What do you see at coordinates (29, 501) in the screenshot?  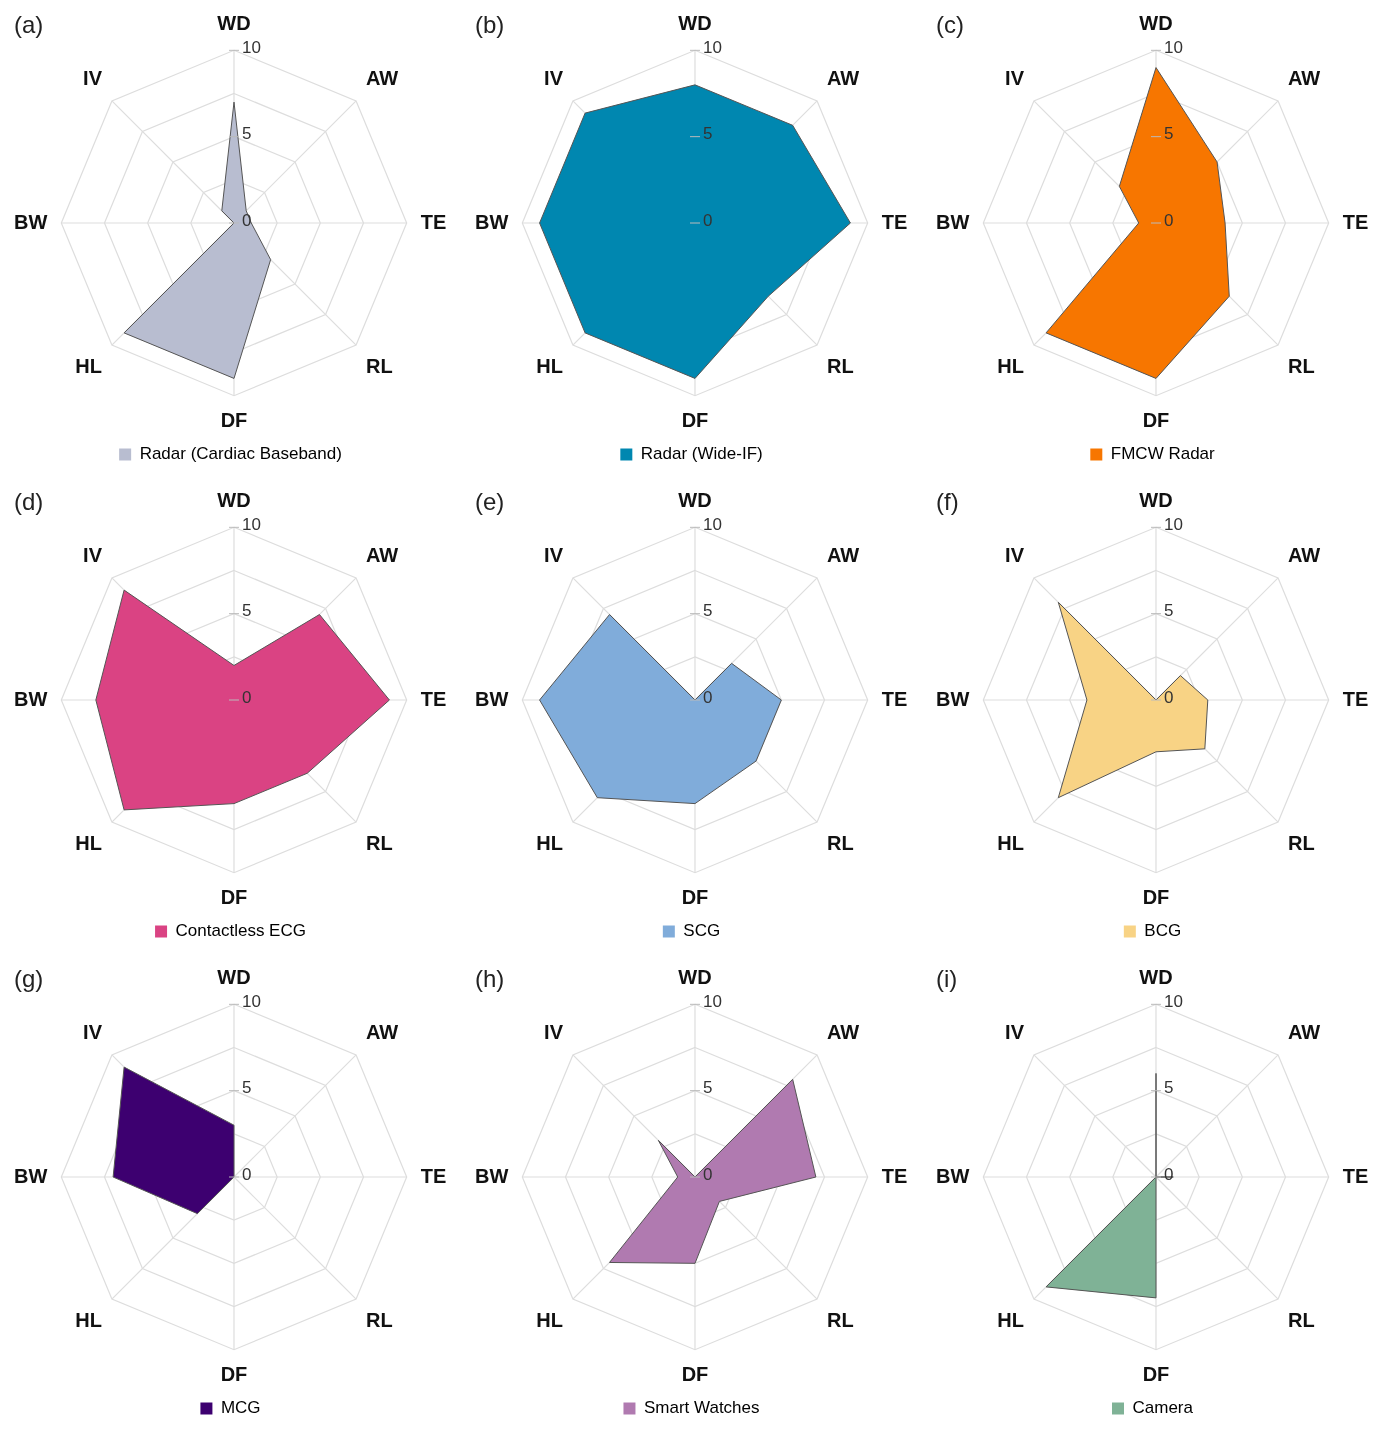 I see `text: (d)` at bounding box center [29, 501].